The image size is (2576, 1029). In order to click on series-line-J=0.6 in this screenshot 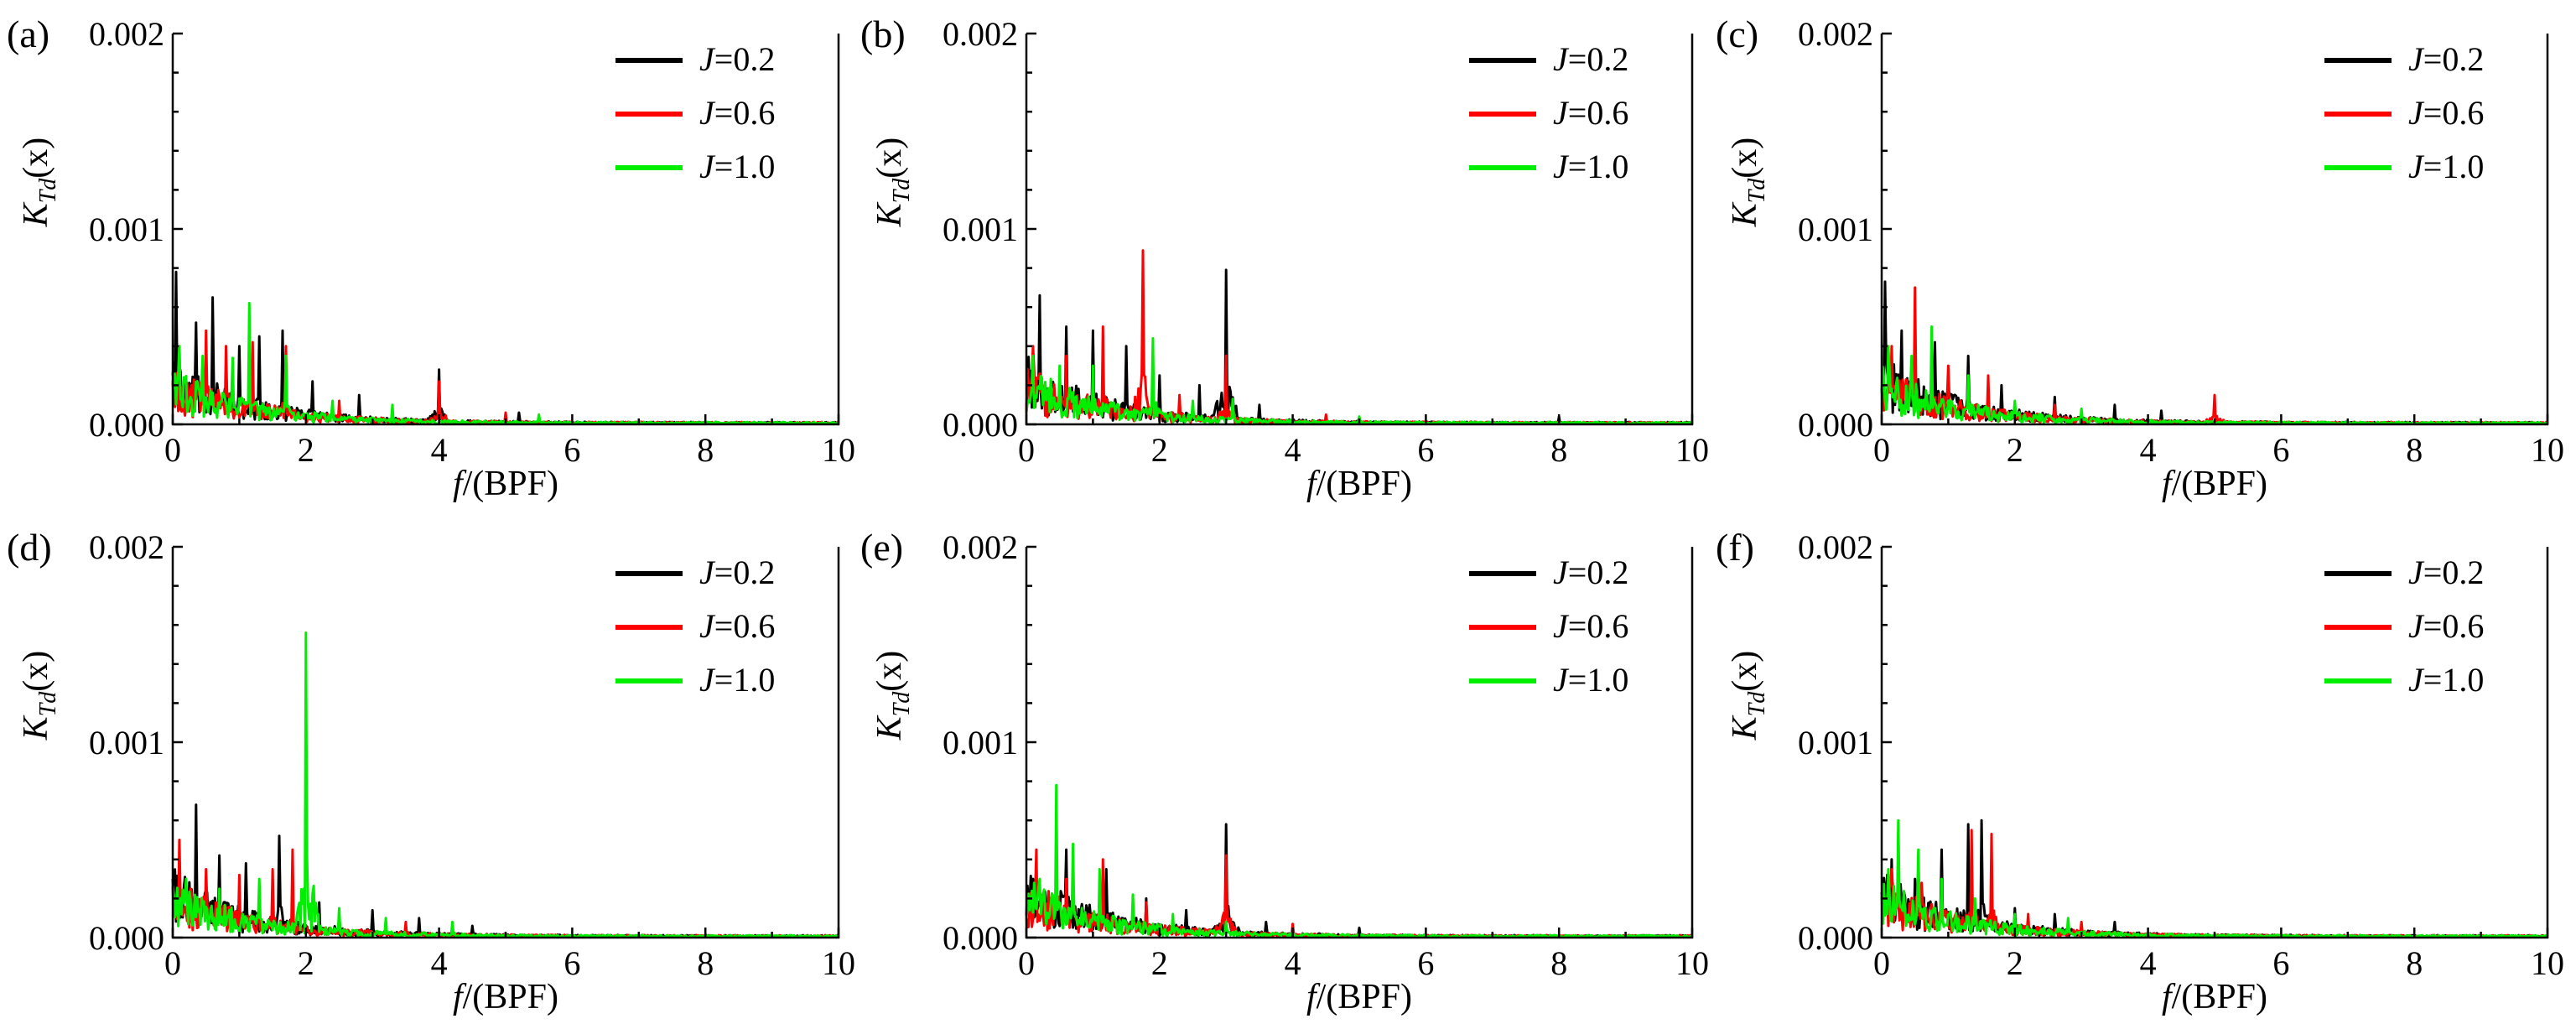, I will do `click(2214, 356)`.